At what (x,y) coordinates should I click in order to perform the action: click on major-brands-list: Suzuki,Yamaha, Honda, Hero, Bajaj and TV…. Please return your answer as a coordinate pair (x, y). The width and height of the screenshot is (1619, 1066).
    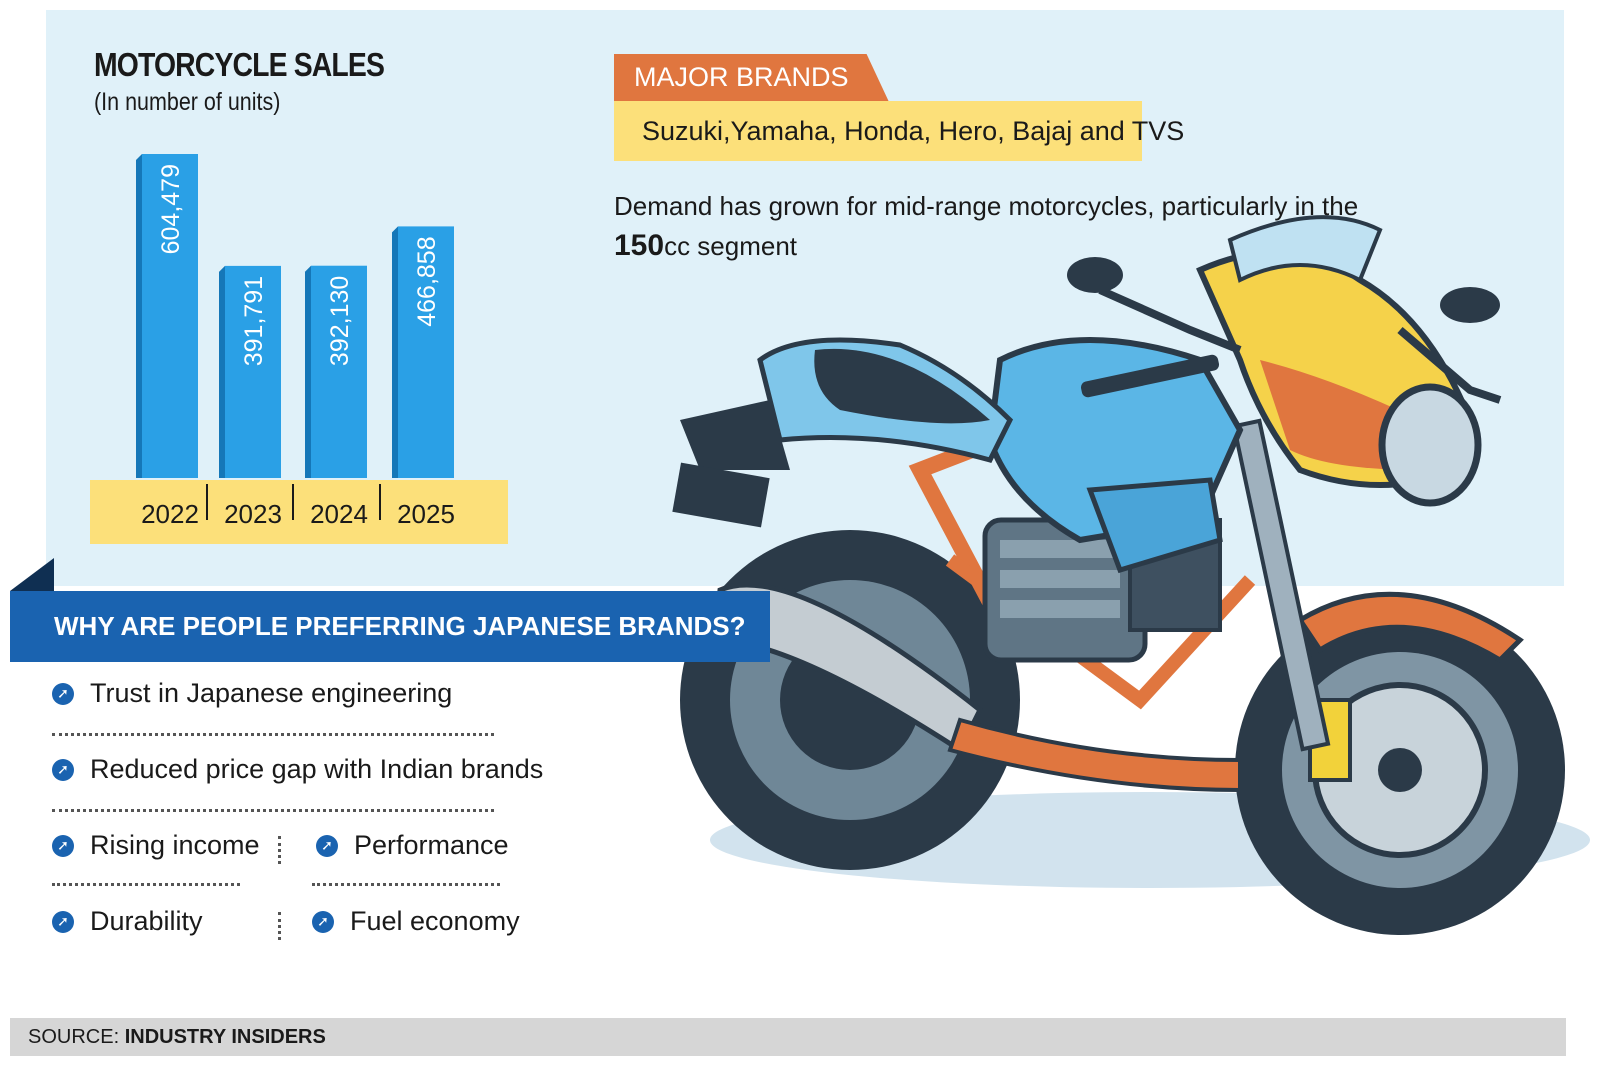
    Looking at the image, I should click on (899, 131).